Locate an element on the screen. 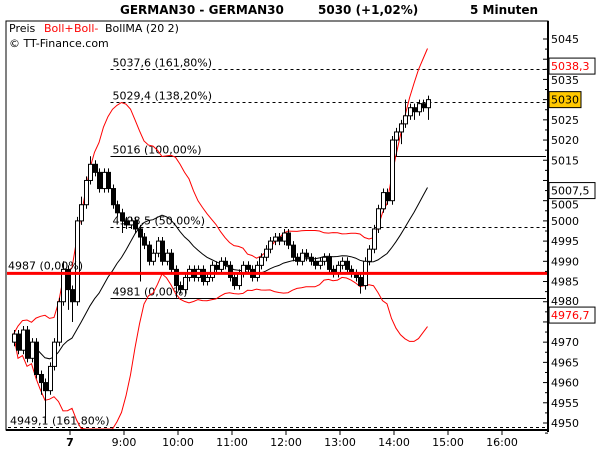 The height and width of the screenshot is (454, 600). fib-label: 4949,1 (161,80%) is located at coordinates (60, 421).